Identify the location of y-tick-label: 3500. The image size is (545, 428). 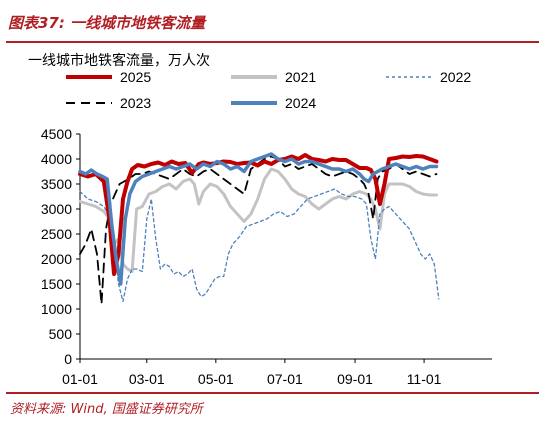
(56, 184).